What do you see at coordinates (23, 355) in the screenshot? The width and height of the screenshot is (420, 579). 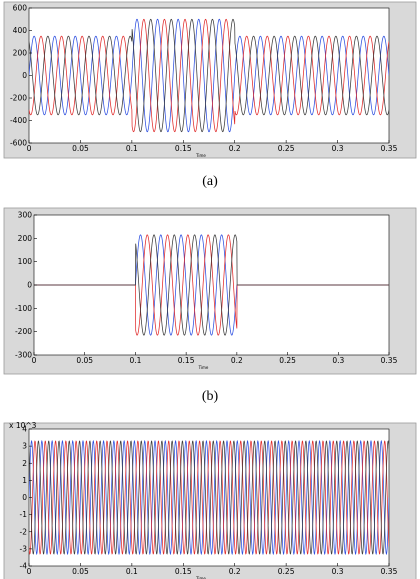 I see `y-tick-label: -300` at bounding box center [23, 355].